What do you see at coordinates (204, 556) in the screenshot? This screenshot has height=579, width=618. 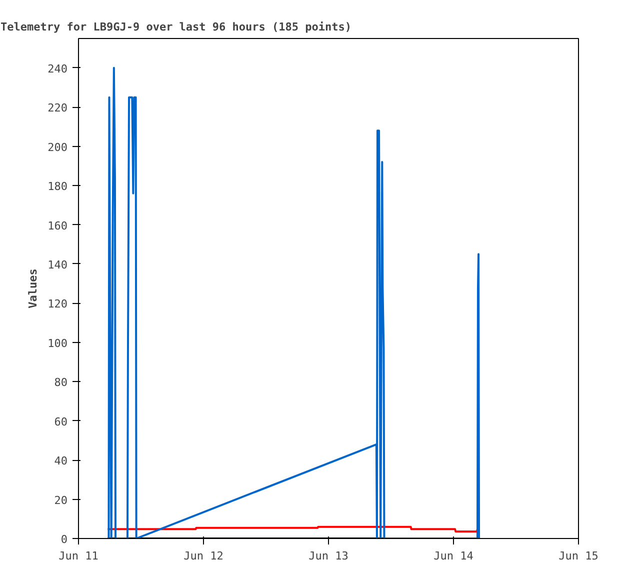 I see `x-tick-label: Jun 12` at bounding box center [204, 556].